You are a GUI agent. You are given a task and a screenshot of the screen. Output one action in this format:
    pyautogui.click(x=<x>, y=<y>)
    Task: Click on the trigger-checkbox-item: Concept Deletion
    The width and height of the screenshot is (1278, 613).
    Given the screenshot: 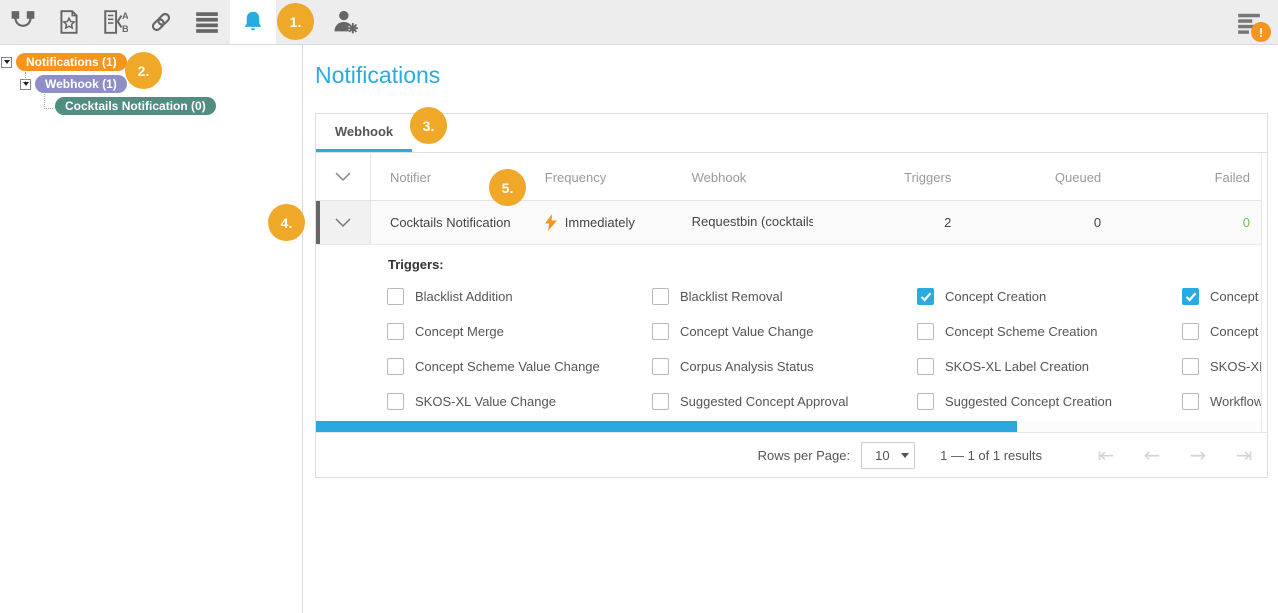 What is the action you would take?
    pyautogui.click(x=1221, y=296)
    